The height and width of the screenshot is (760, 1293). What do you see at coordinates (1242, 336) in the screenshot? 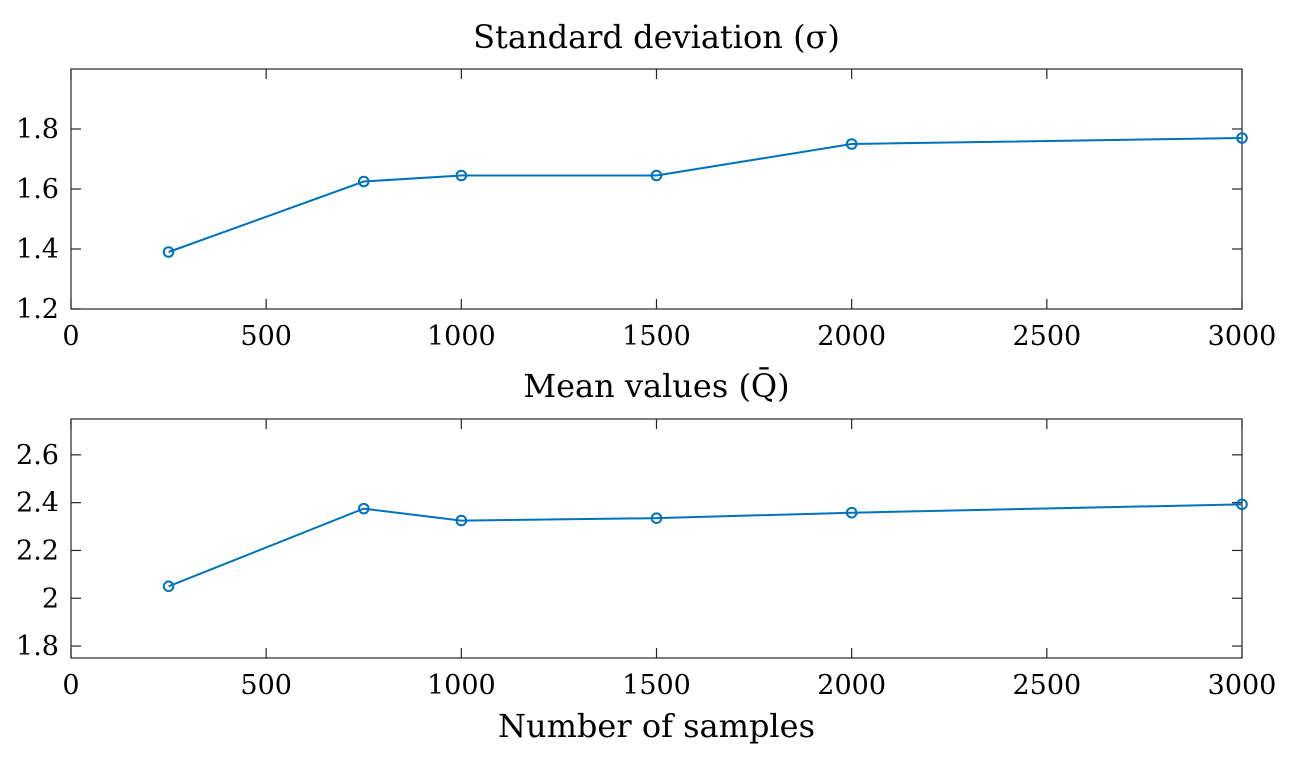
I see `std-deviation-x-tick-label: 3000` at bounding box center [1242, 336].